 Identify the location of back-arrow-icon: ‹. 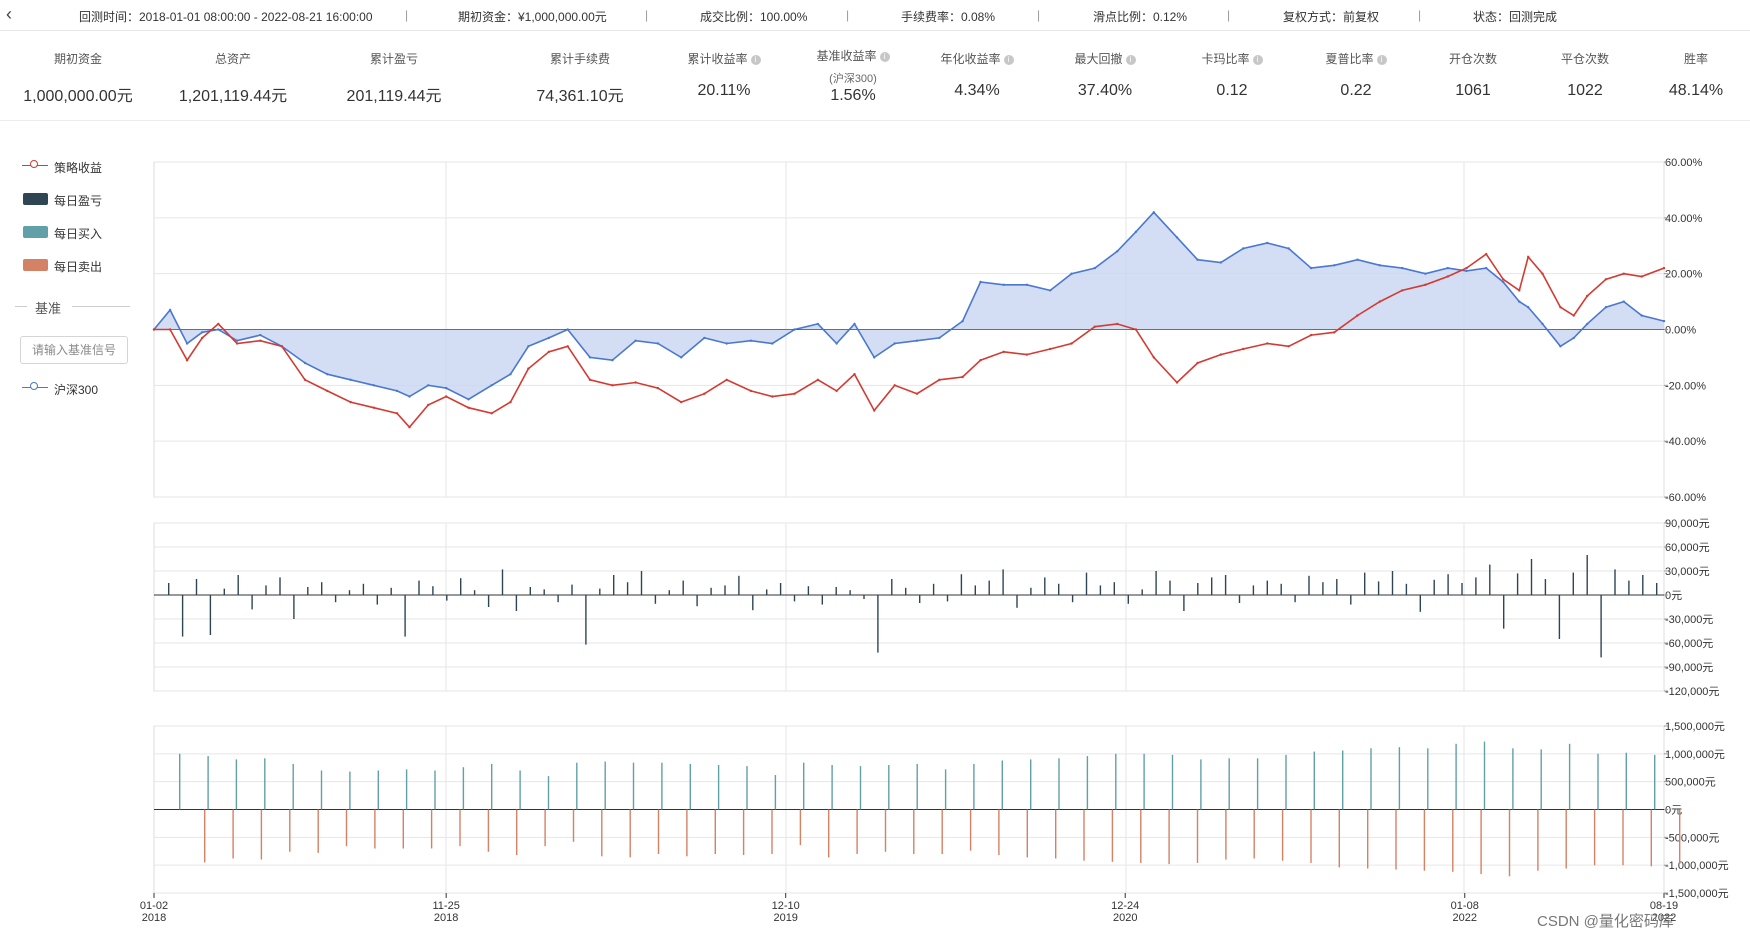
(9, 14).